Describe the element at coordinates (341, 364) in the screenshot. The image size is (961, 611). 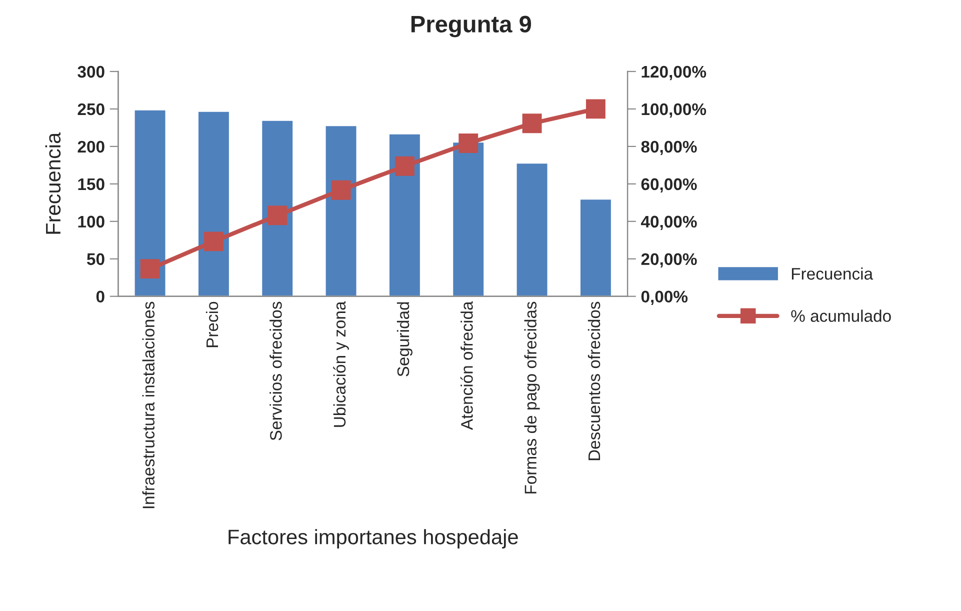
I see `x-tick-label: Ubicación y zona` at that location.